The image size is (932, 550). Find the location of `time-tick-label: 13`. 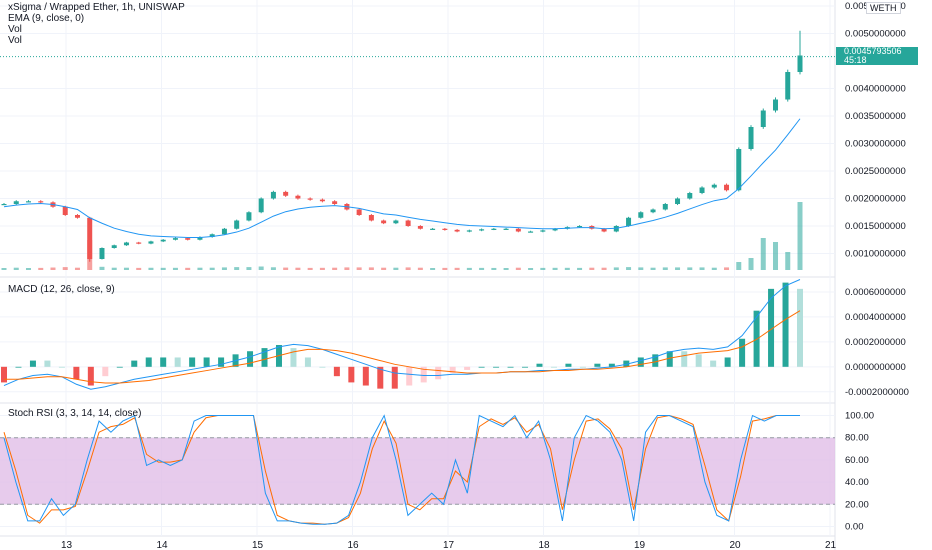

time-tick-label: 13 is located at coordinates (67, 545).